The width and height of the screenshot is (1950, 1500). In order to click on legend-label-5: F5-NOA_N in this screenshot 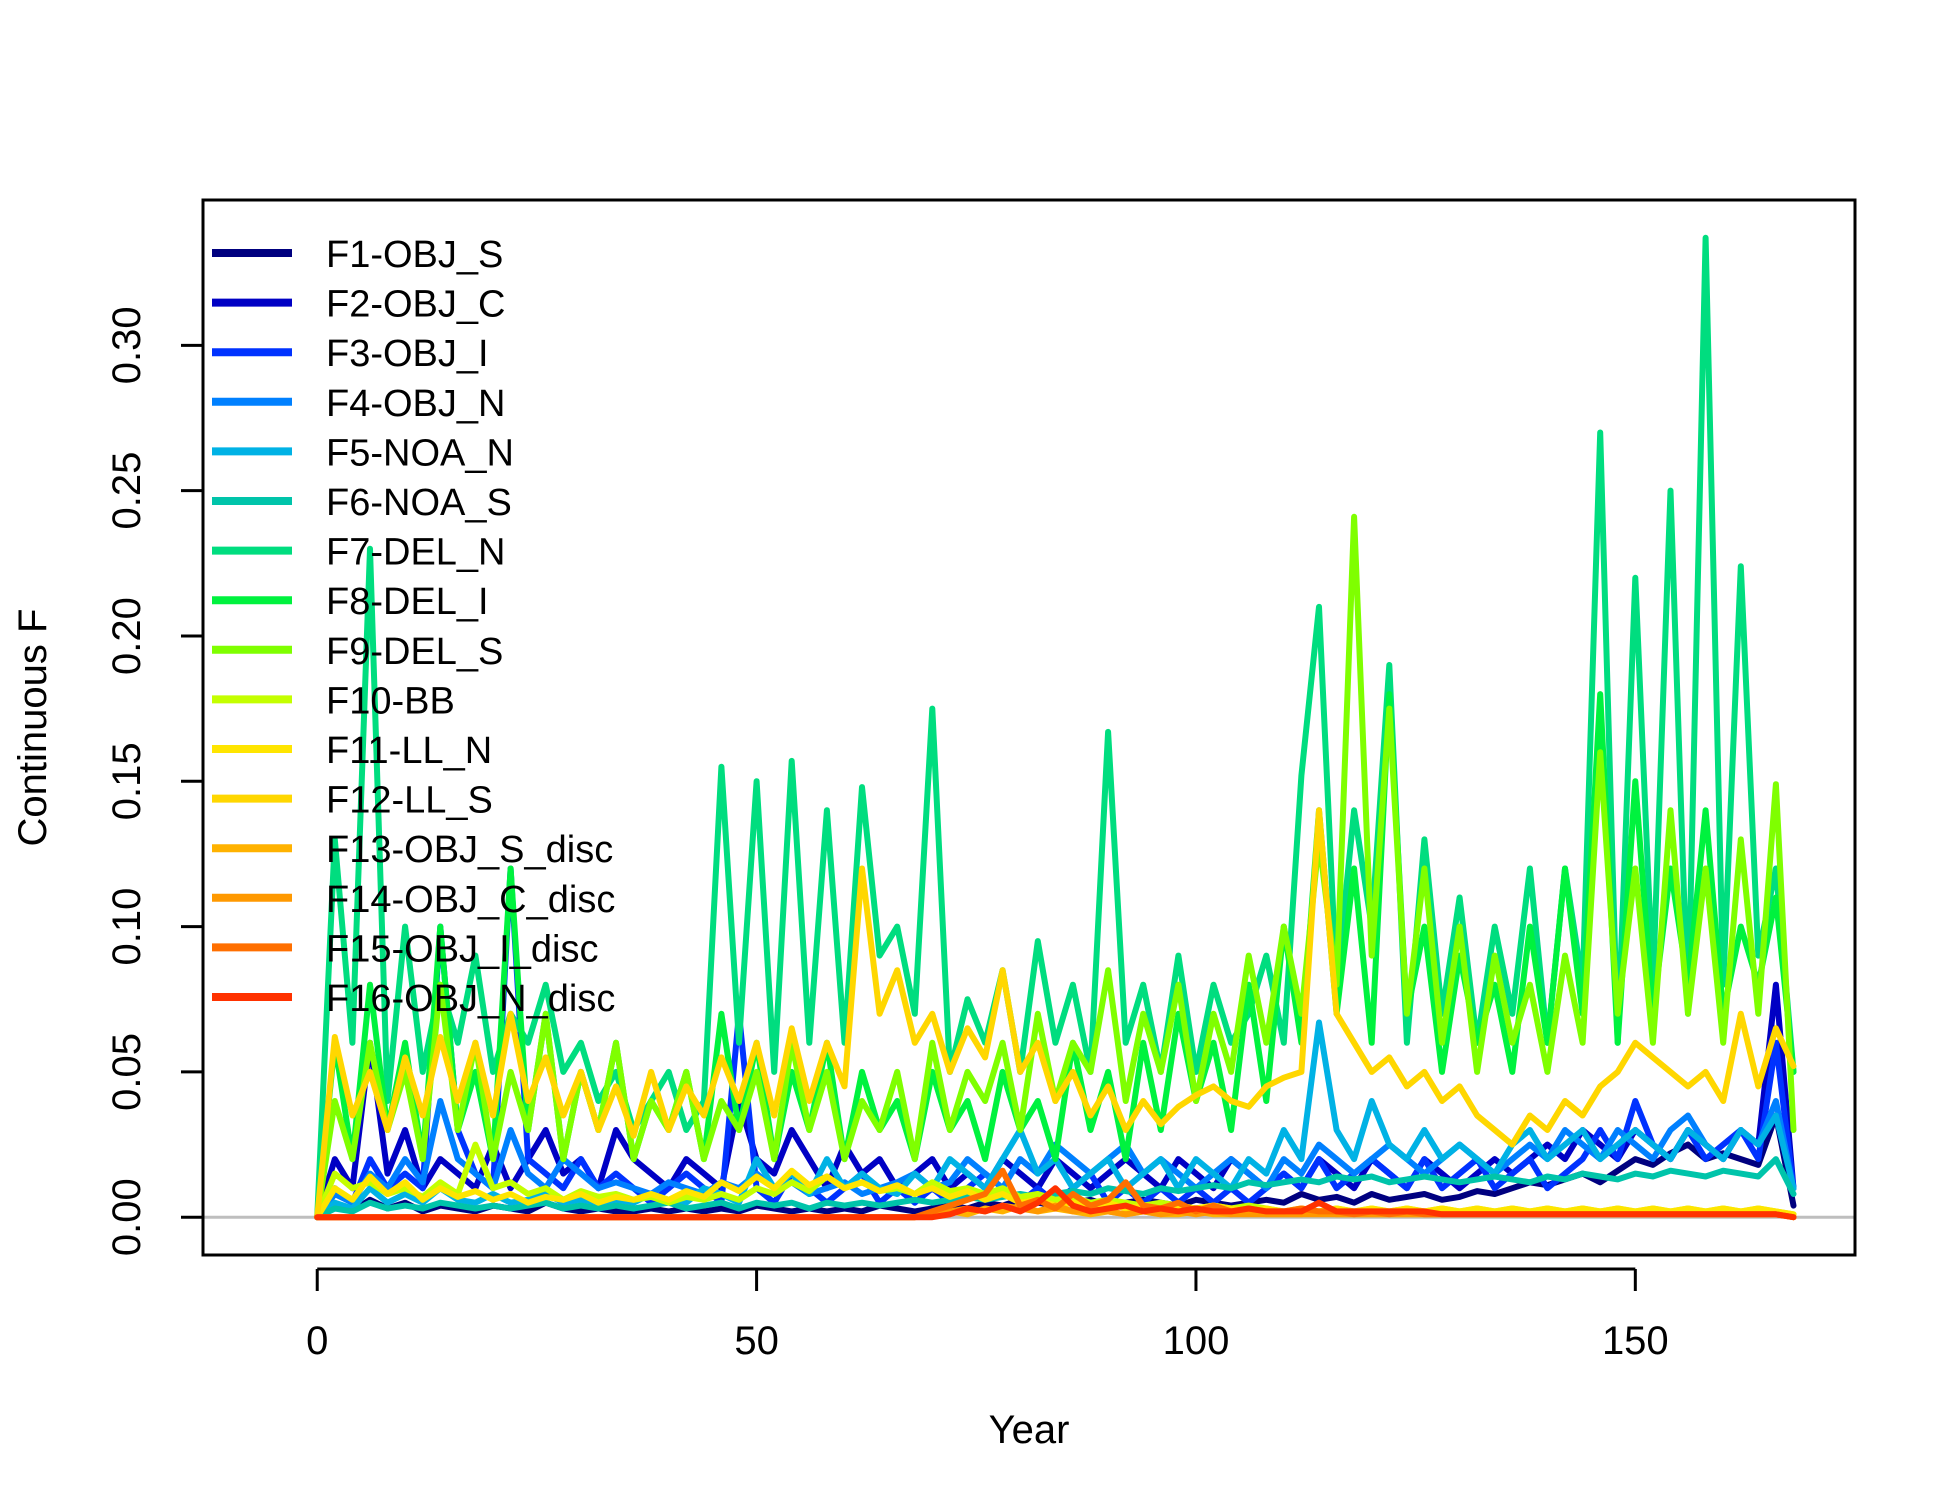, I will do `click(420, 453)`.